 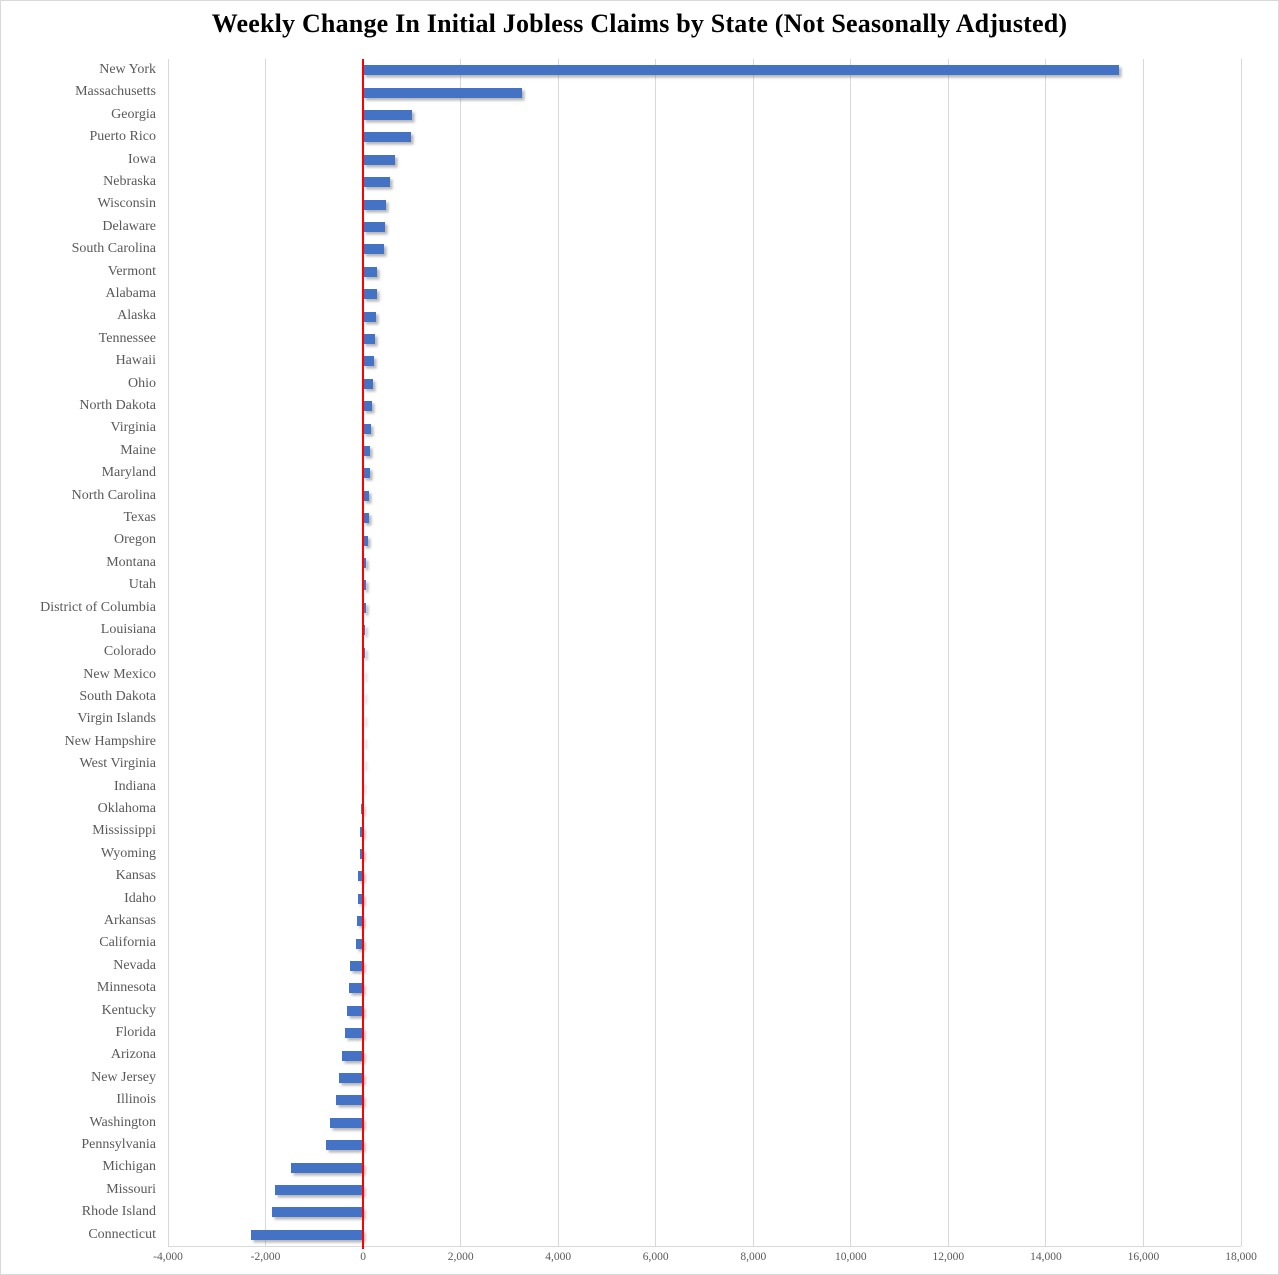 I want to click on state-label: Alaska, so click(x=136, y=316).